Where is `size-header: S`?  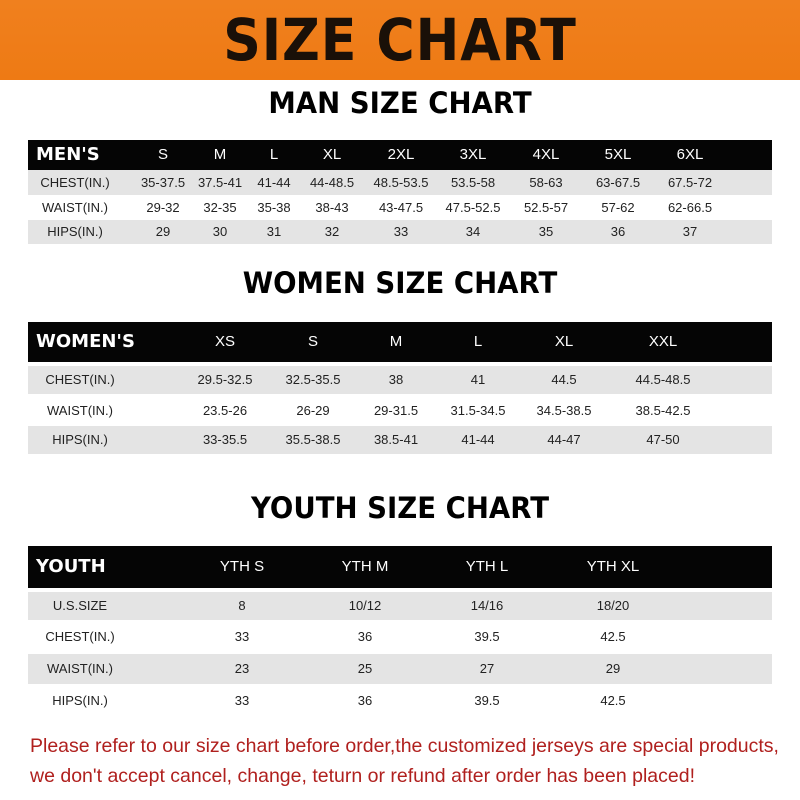 size-header: S is located at coordinates (313, 341).